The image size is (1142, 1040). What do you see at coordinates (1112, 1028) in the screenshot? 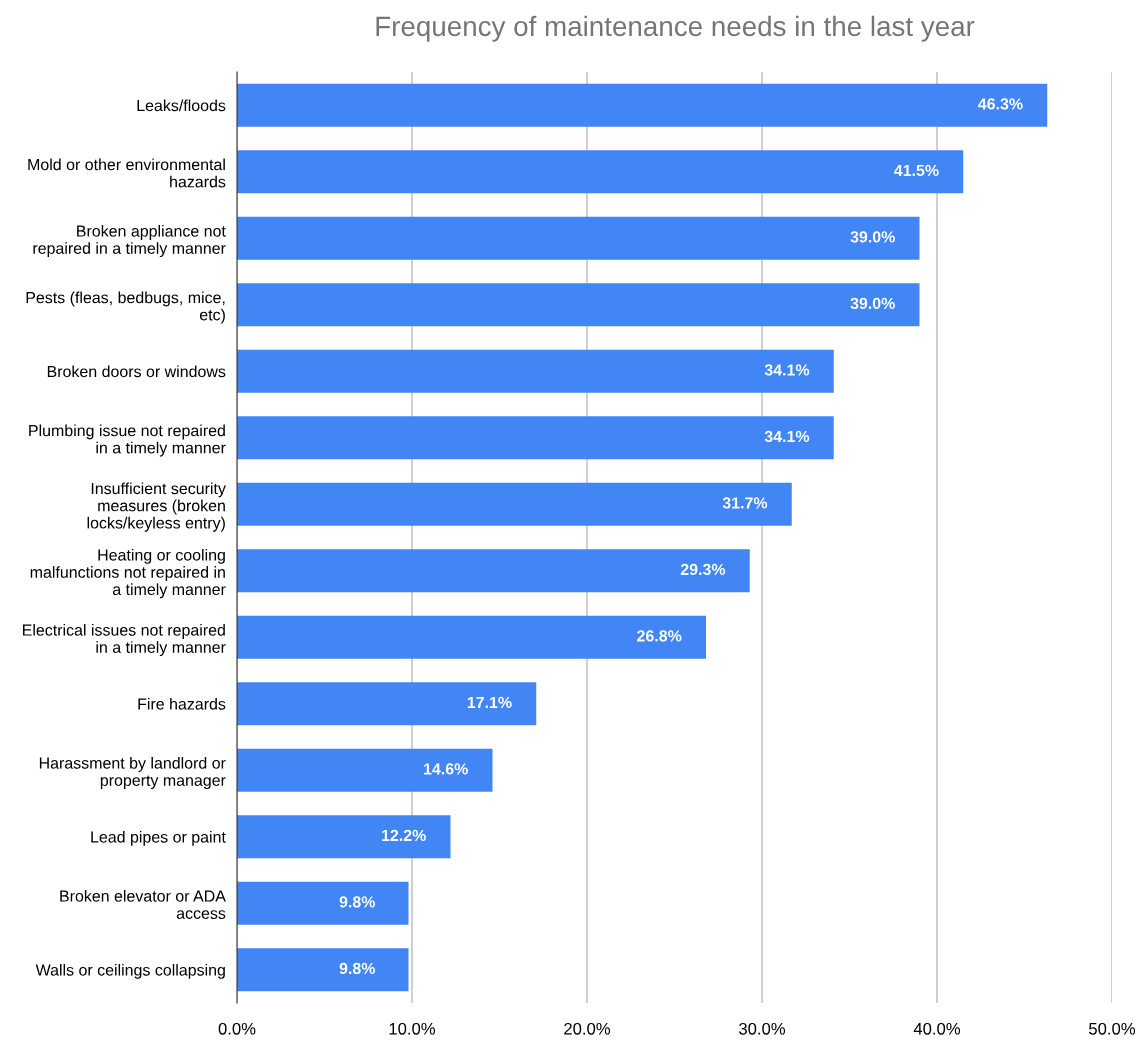
I see `x-tick-label: 50.0%` at bounding box center [1112, 1028].